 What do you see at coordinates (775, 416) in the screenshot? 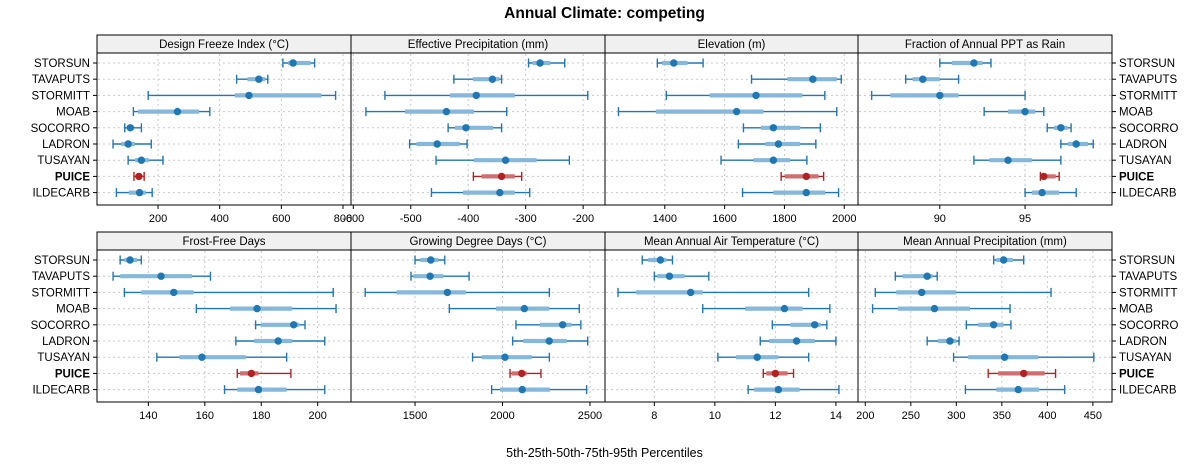
I see `x-axis-tick-label: 12` at bounding box center [775, 416].